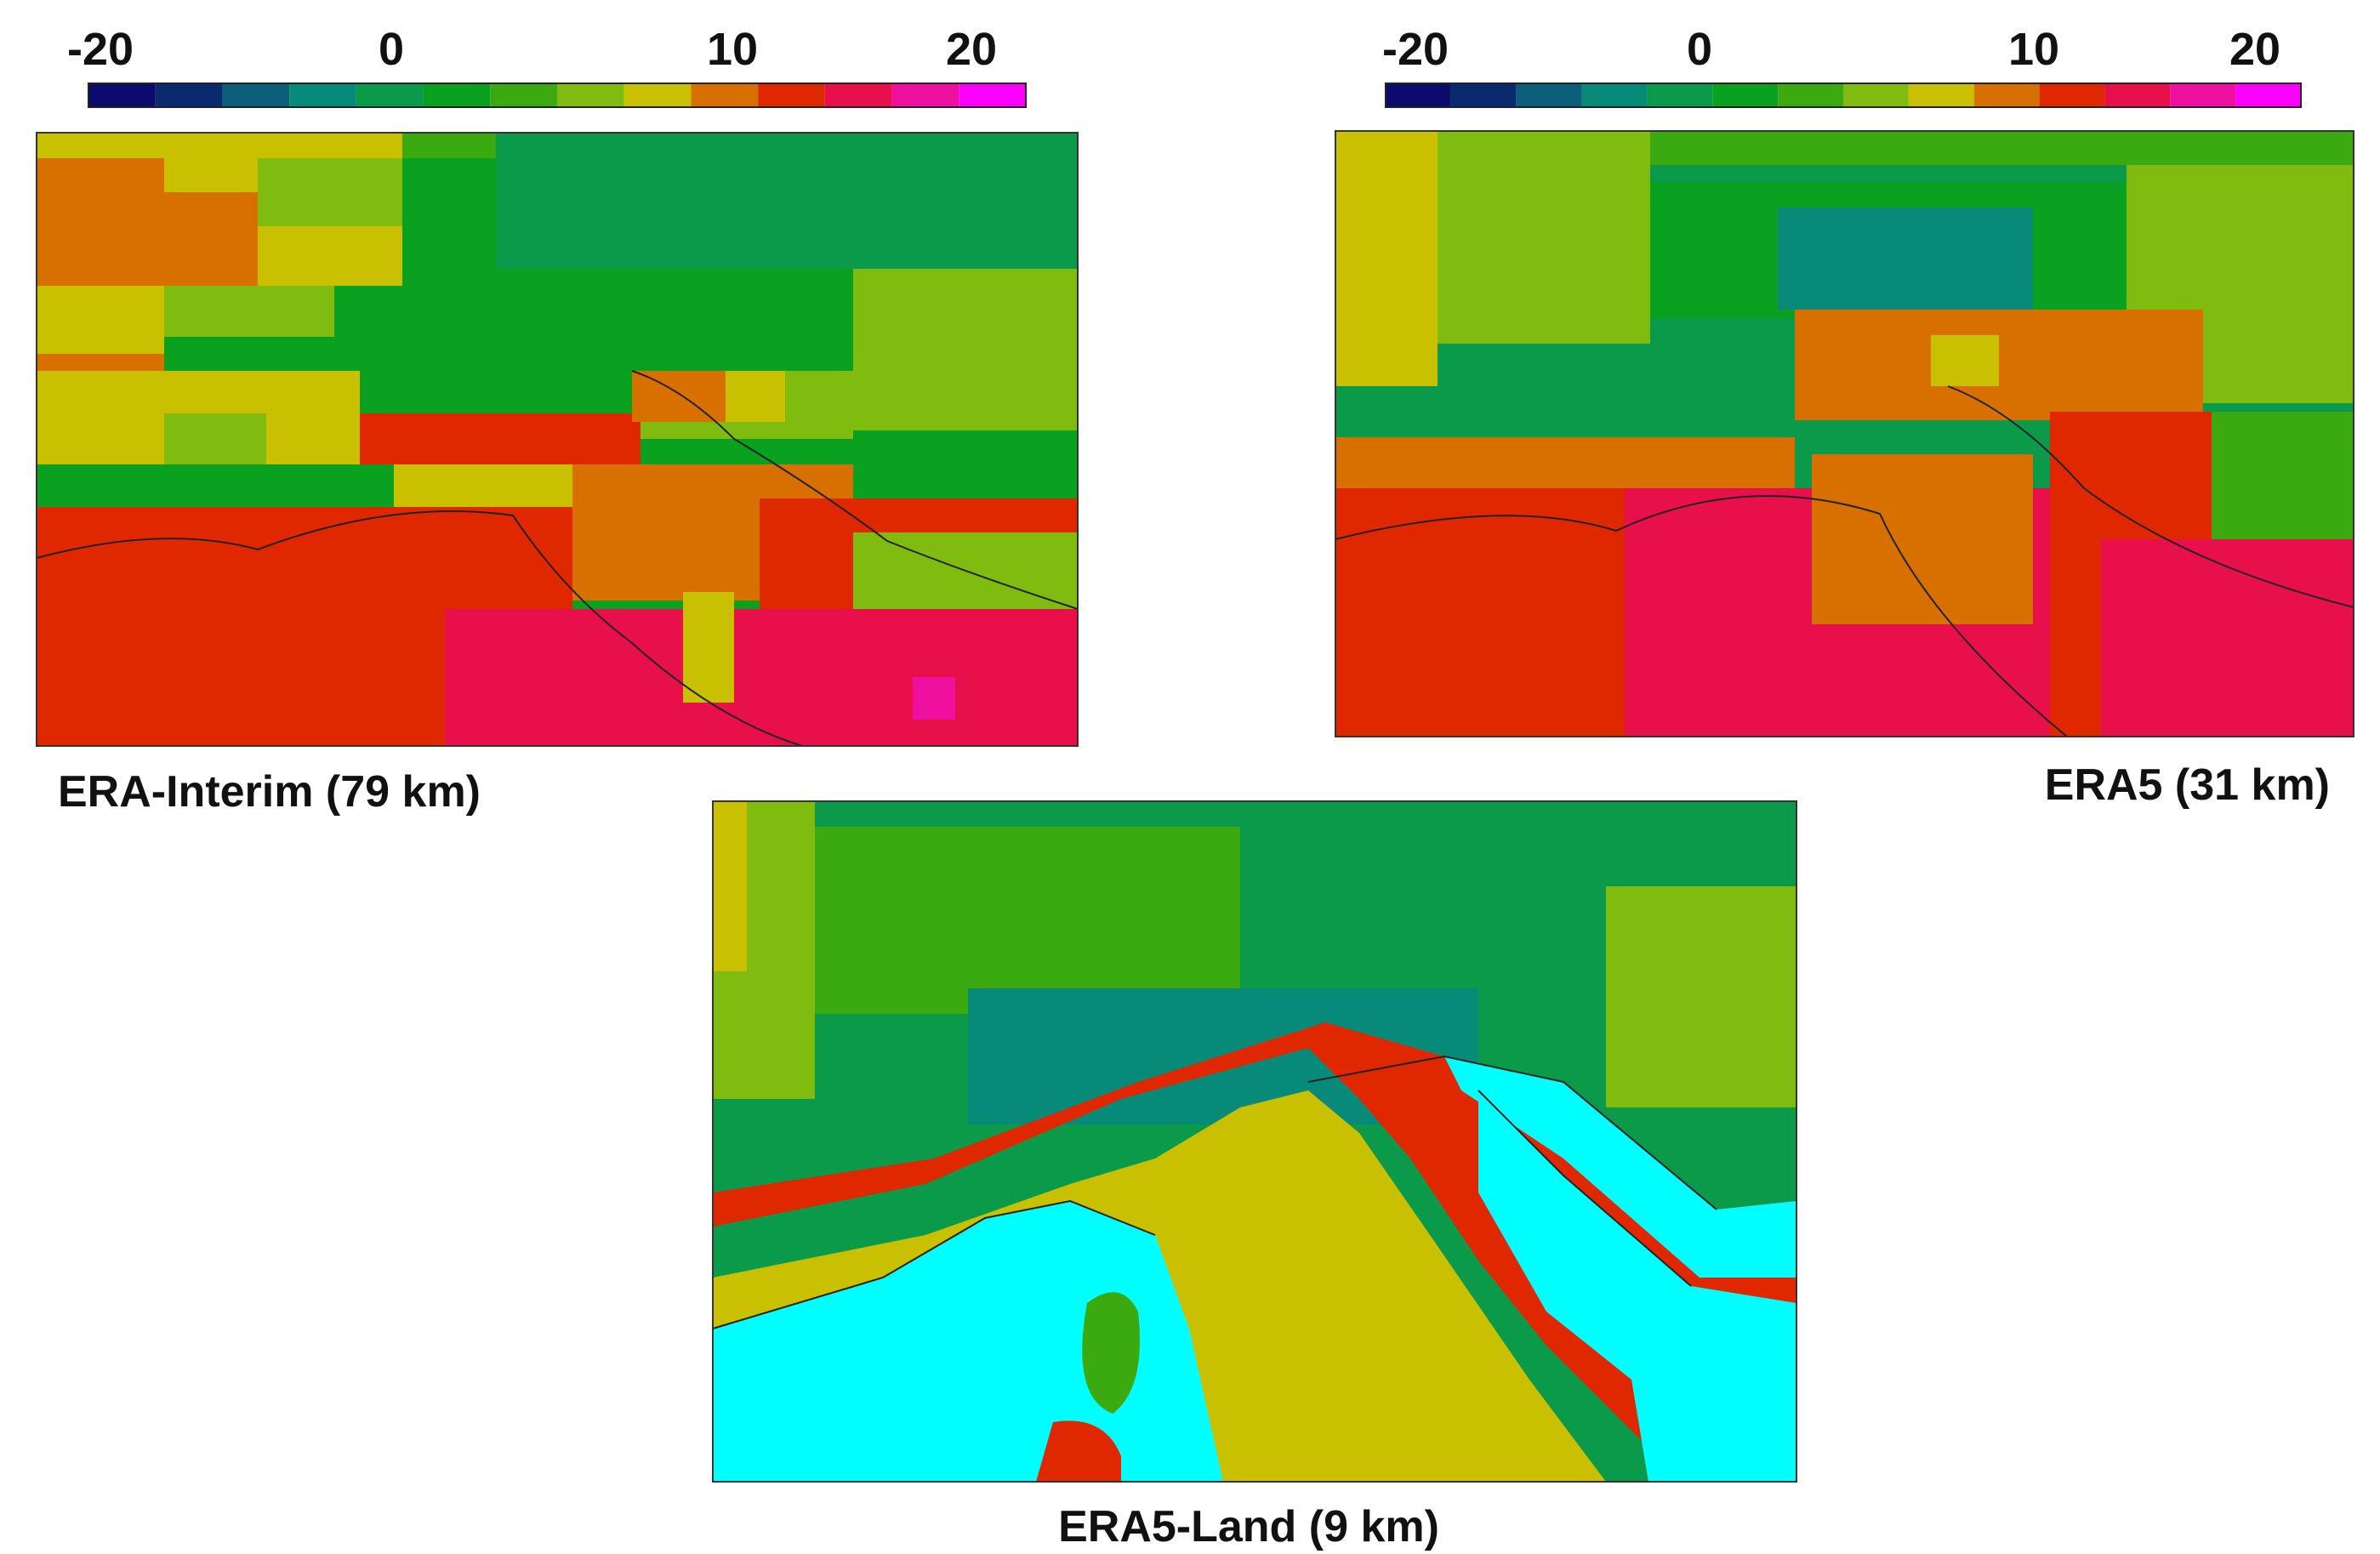  Describe the element at coordinates (269, 792) in the screenshot. I see `panel-caption: ERA-Interim (79 km)` at that location.